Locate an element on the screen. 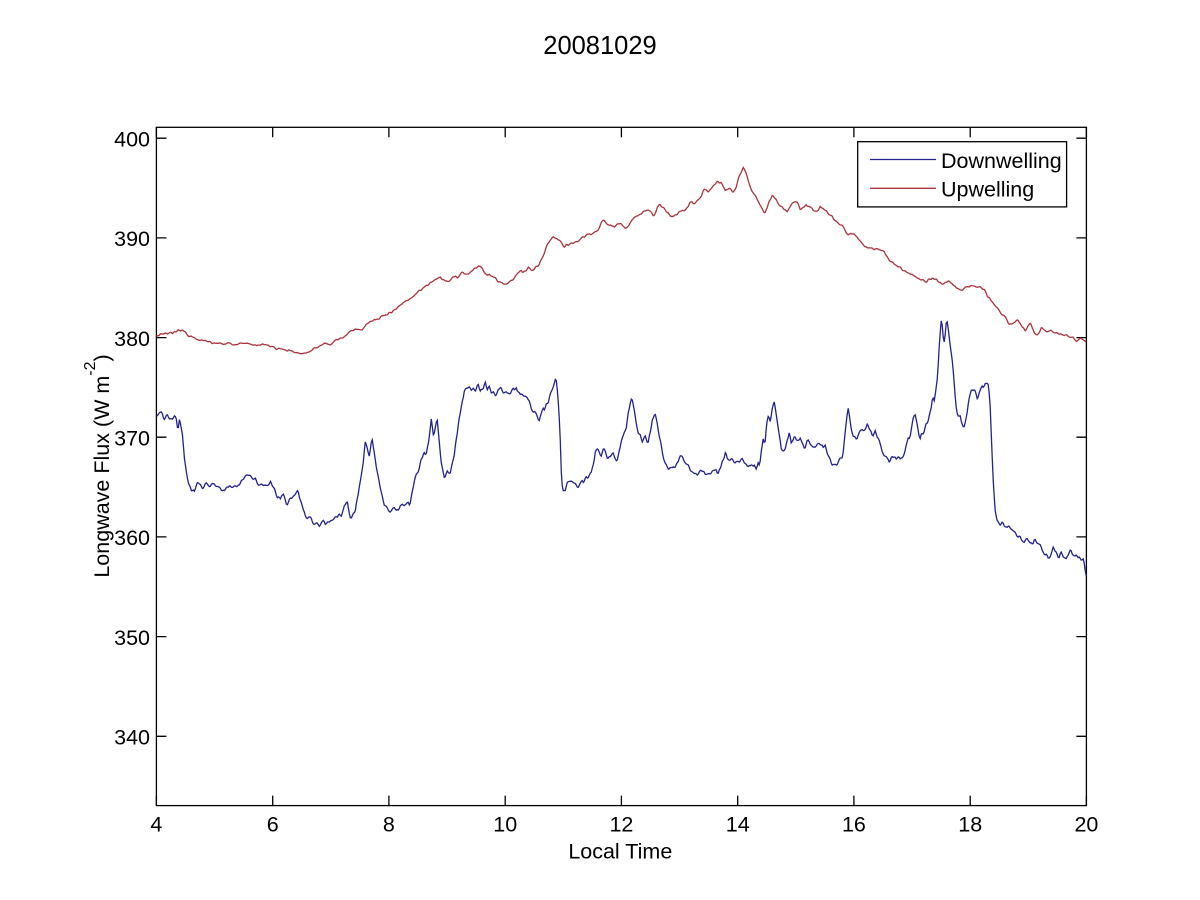 This screenshot has height=900, width=1200. svg-text: 370 is located at coordinates (132, 439).